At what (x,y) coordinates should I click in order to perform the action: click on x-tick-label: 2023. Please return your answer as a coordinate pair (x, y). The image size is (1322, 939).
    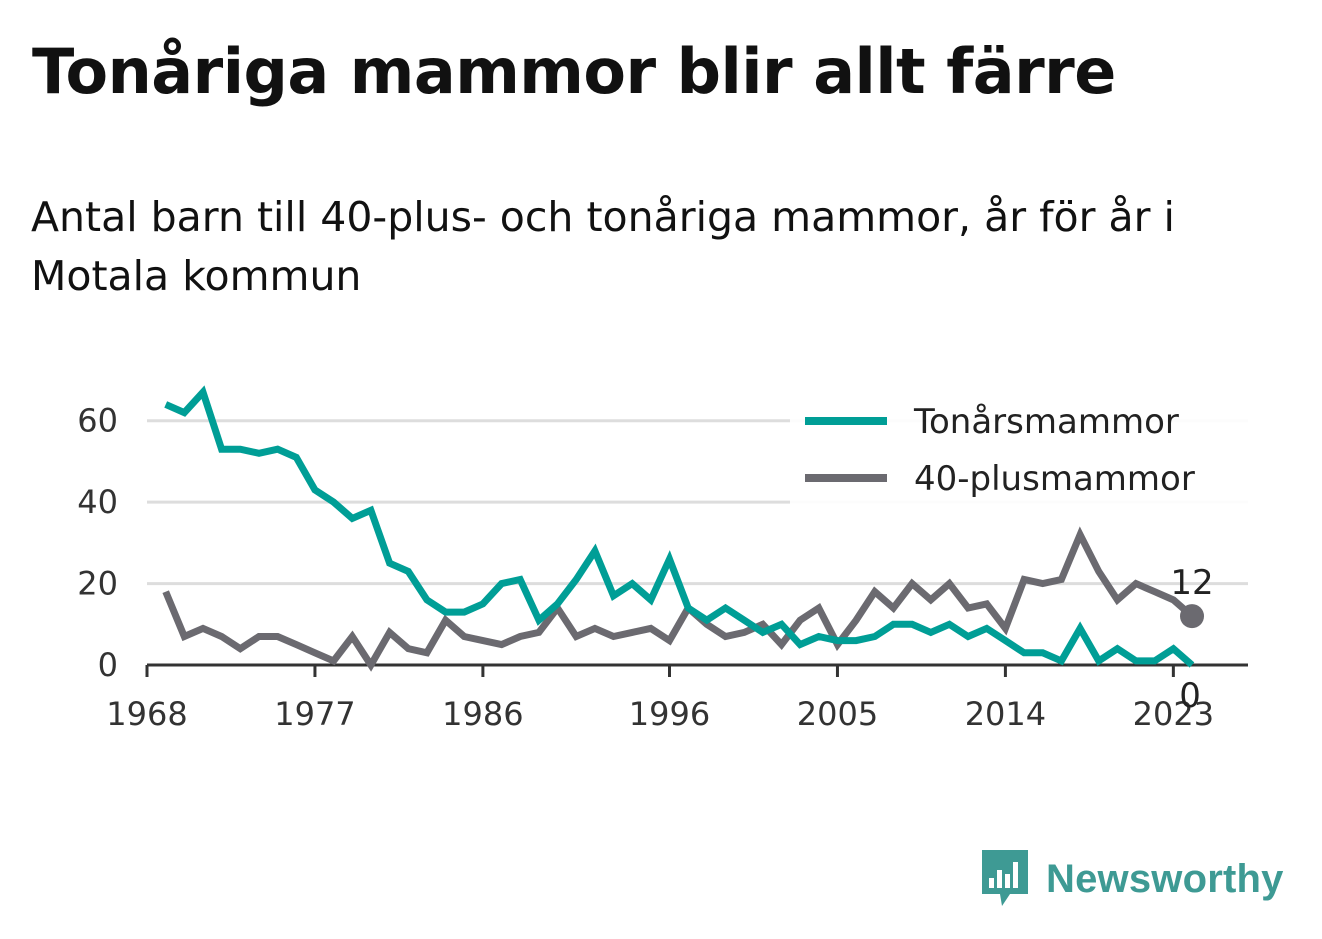
    Looking at the image, I should click on (1173, 714).